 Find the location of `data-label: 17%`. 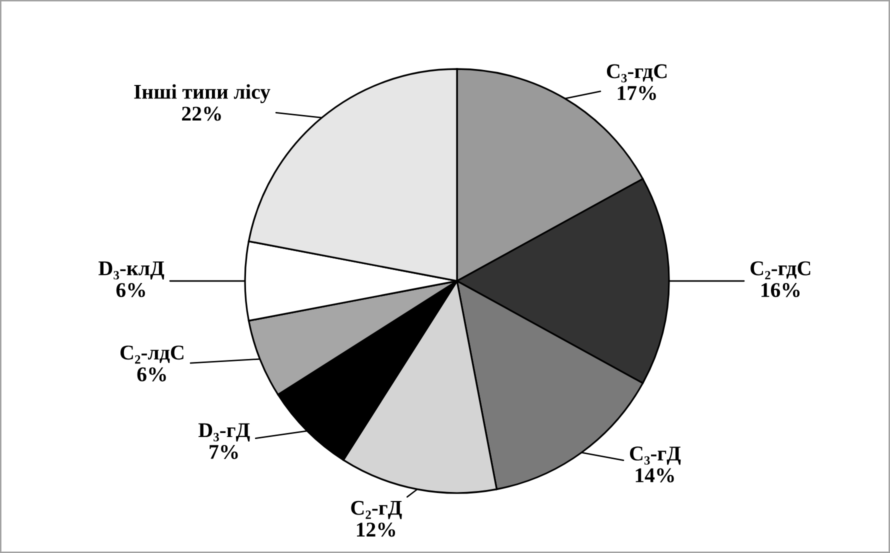

data-label: 17% is located at coordinates (637, 93).